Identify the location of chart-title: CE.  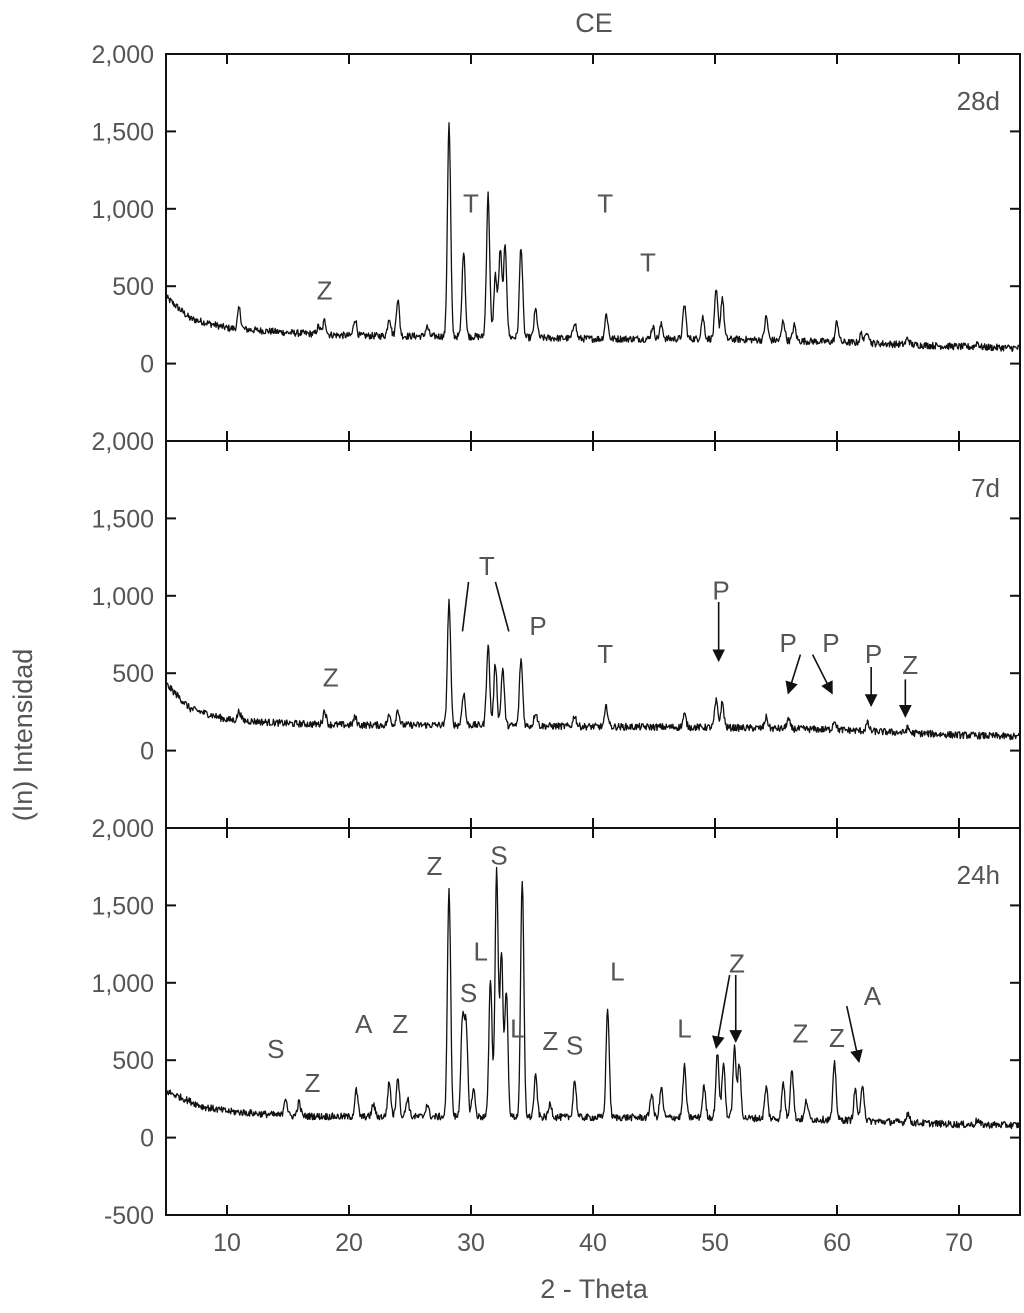
(594, 23).